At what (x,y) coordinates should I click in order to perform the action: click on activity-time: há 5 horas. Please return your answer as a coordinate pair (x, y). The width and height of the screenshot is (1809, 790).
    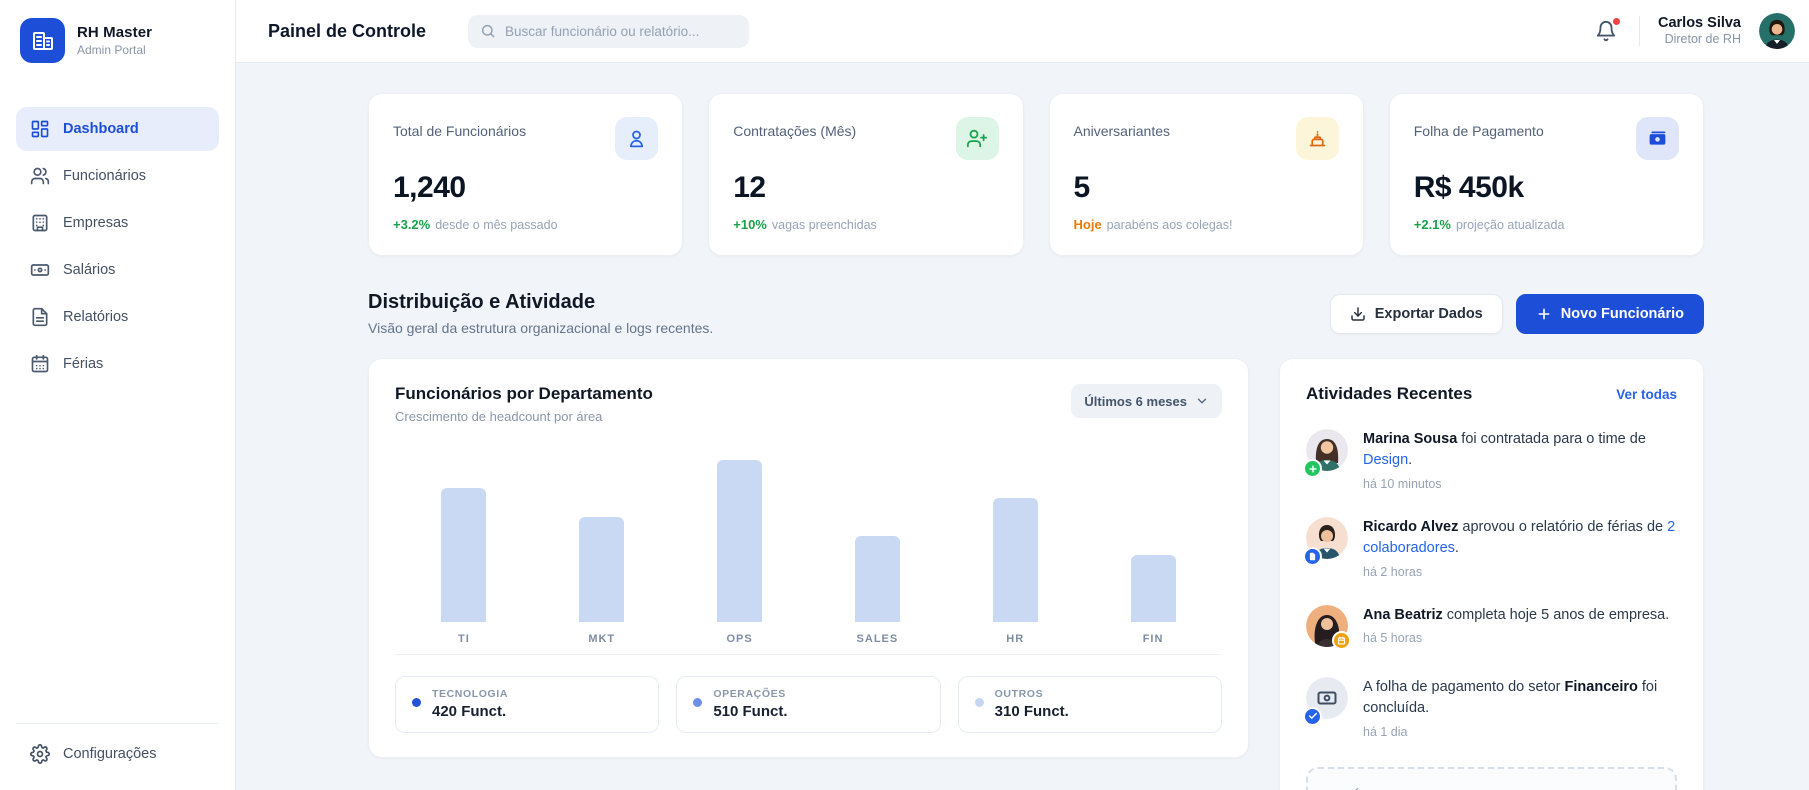
    Looking at the image, I should click on (1393, 638).